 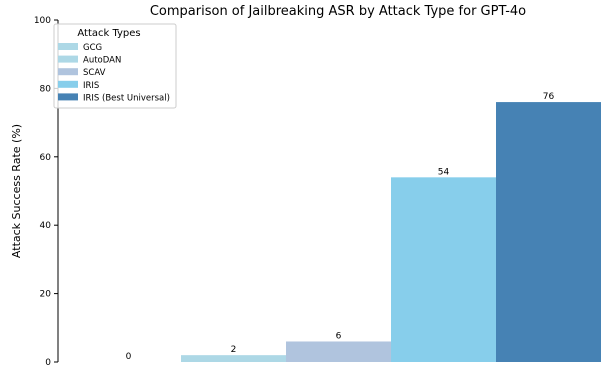 I want to click on legend-item-label: SCAV, so click(x=94, y=73).